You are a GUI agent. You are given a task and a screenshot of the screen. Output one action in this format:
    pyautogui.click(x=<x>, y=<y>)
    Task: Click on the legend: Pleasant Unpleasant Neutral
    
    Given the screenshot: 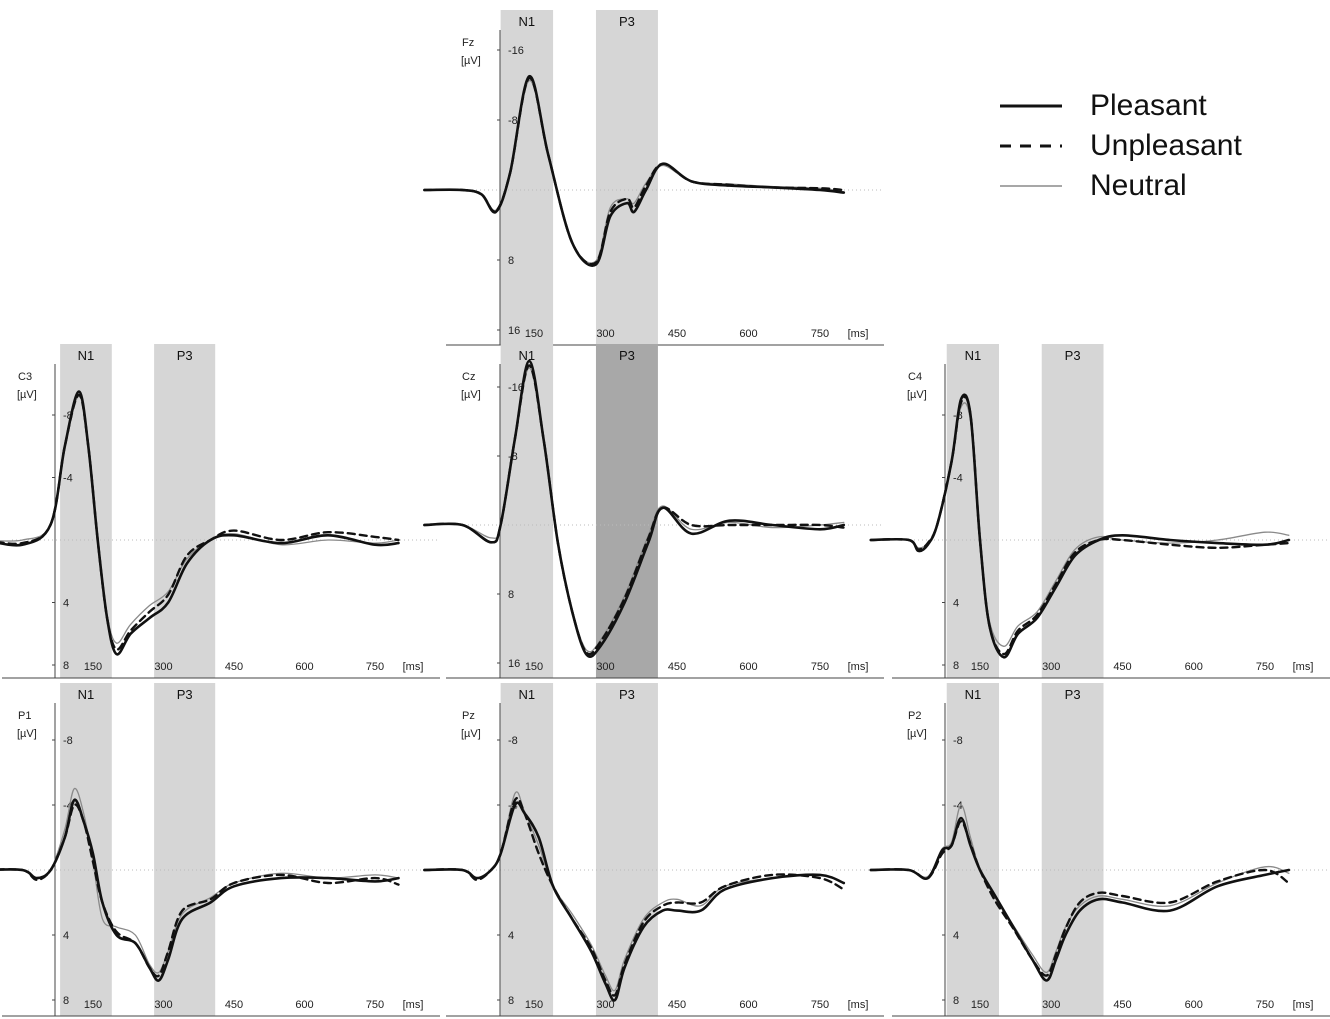 What is the action you would take?
    pyautogui.click(x=1150, y=146)
    